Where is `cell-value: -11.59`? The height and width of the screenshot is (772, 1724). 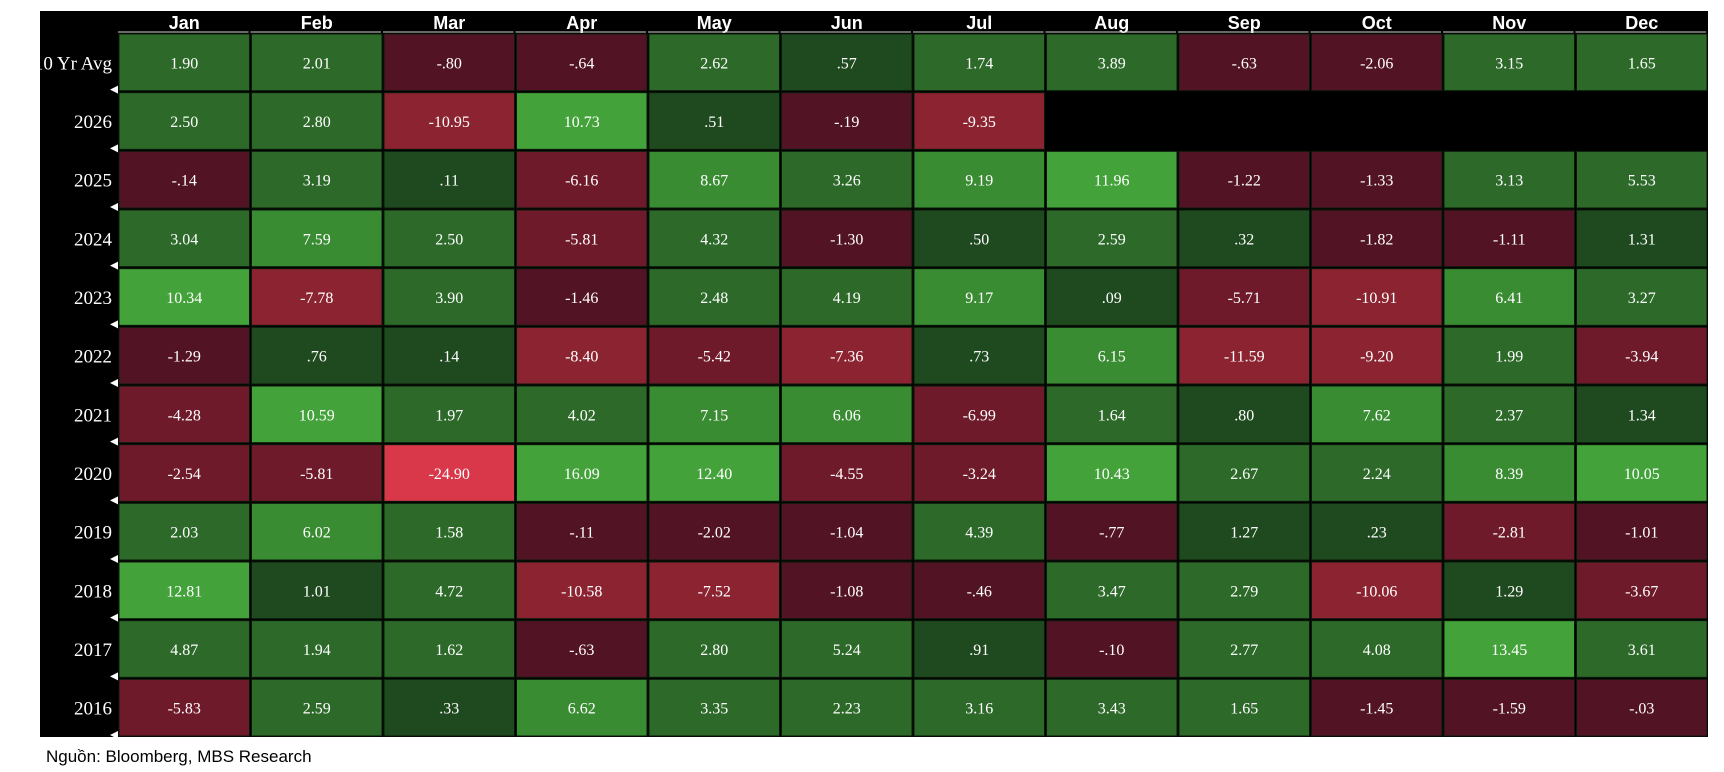 cell-value: -11.59 is located at coordinates (1244, 357).